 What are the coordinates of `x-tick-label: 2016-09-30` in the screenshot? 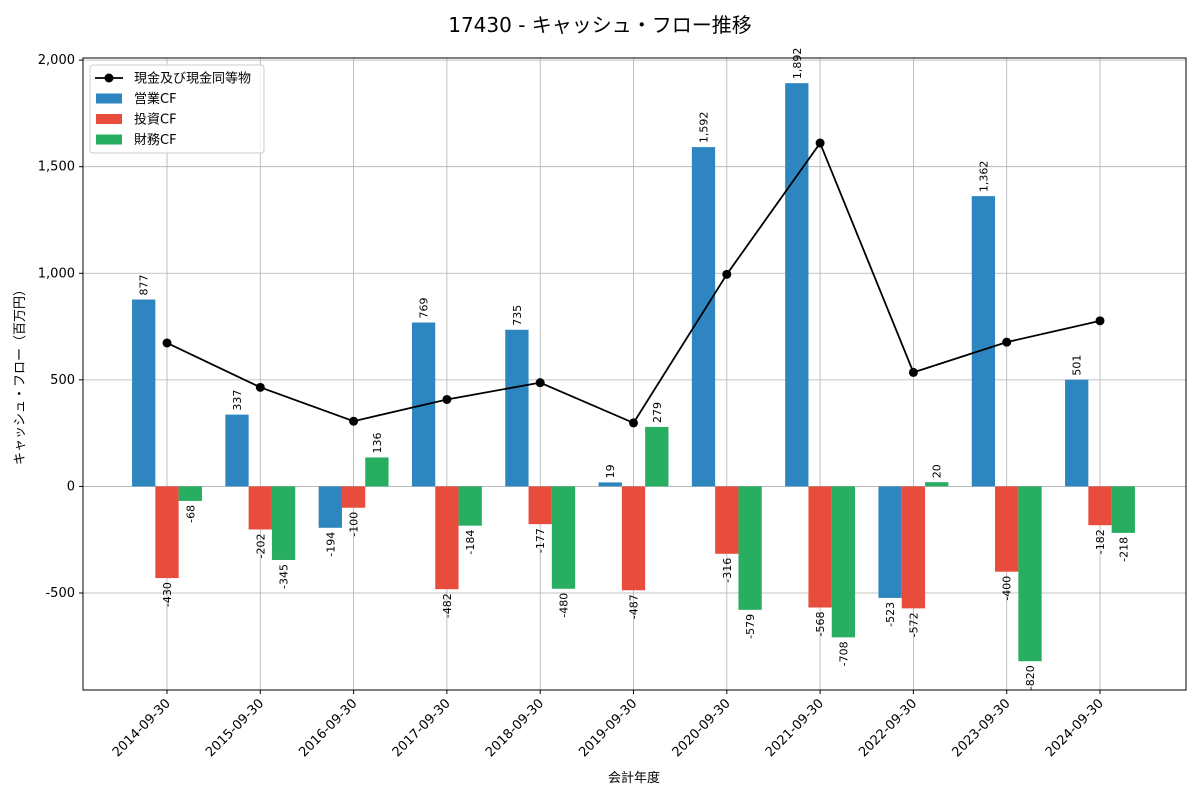 It's located at (328, 728).